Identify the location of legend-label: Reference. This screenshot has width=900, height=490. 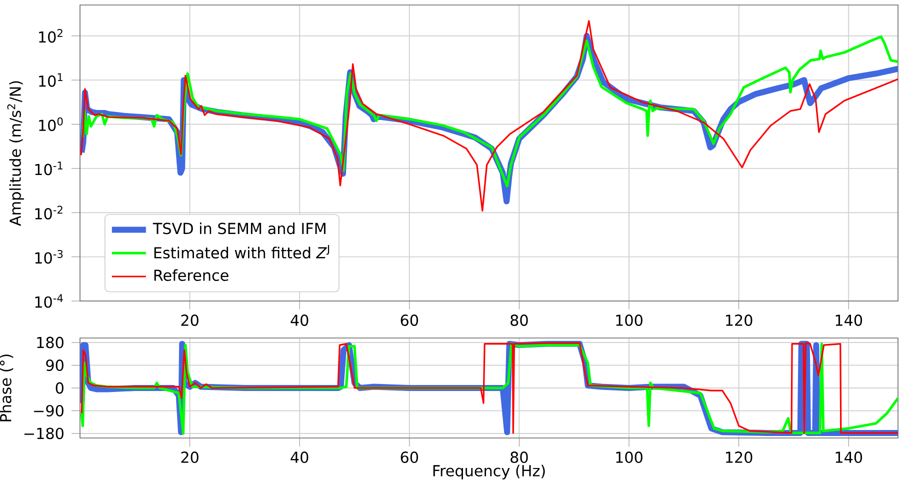
(191, 275).